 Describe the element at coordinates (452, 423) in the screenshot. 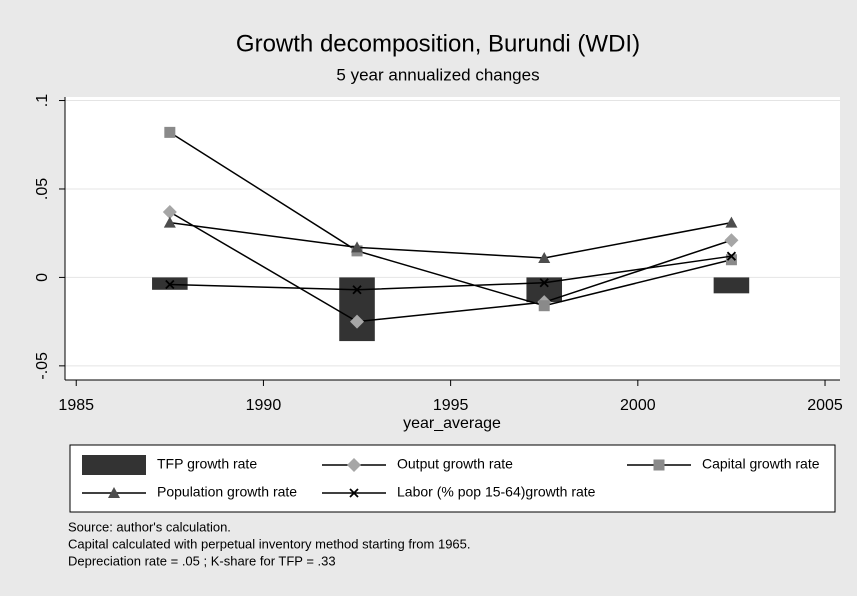

I see `x-axis-title: year_average` at that location.